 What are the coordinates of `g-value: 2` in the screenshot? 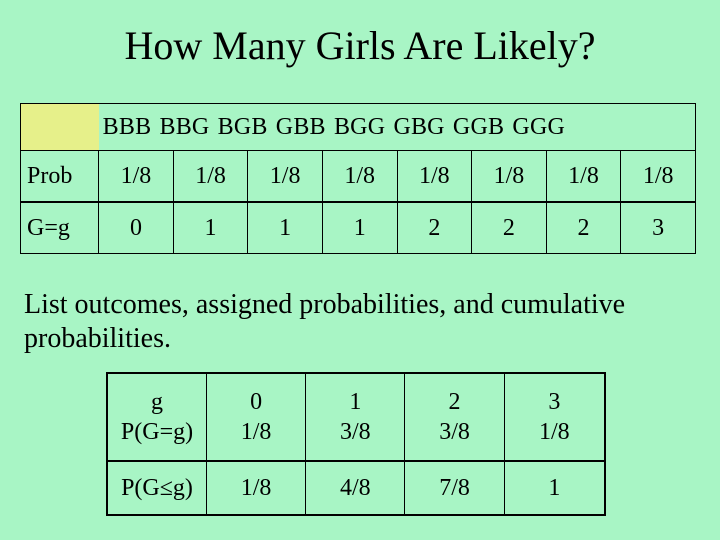 It's located at (454, 402).